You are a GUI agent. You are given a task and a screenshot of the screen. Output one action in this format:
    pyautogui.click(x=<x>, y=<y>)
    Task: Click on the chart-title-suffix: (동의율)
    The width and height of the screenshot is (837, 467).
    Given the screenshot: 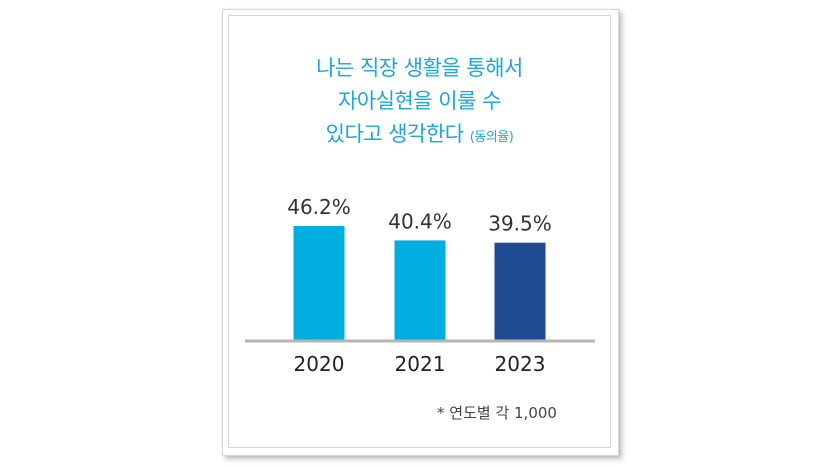 What is the action you would take?
    pyautogui.click(x=491, y=137)
    